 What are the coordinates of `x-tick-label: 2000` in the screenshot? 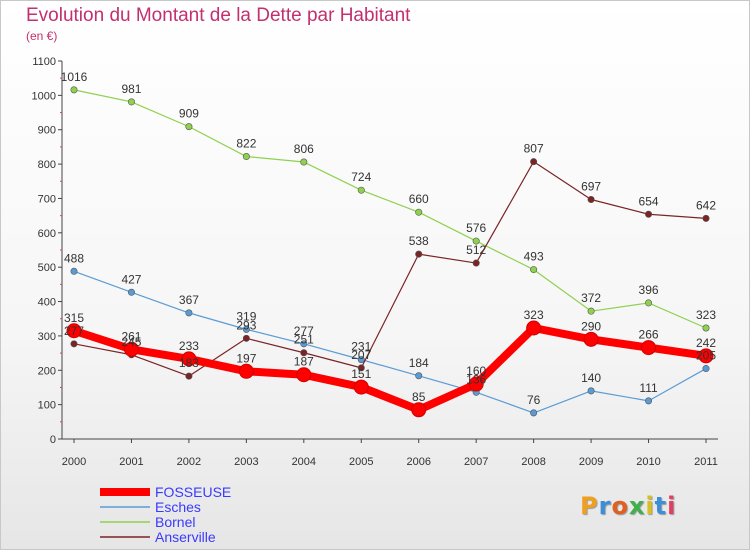 It's located at (74, 462).